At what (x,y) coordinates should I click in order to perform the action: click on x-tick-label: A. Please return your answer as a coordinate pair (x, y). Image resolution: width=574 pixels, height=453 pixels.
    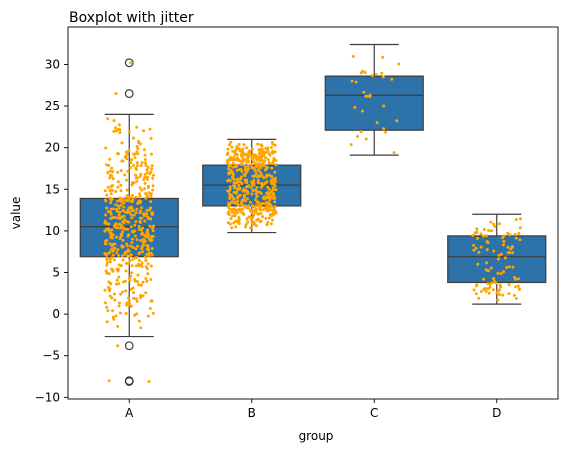
    Looking at the image, I should click on (129, 413).